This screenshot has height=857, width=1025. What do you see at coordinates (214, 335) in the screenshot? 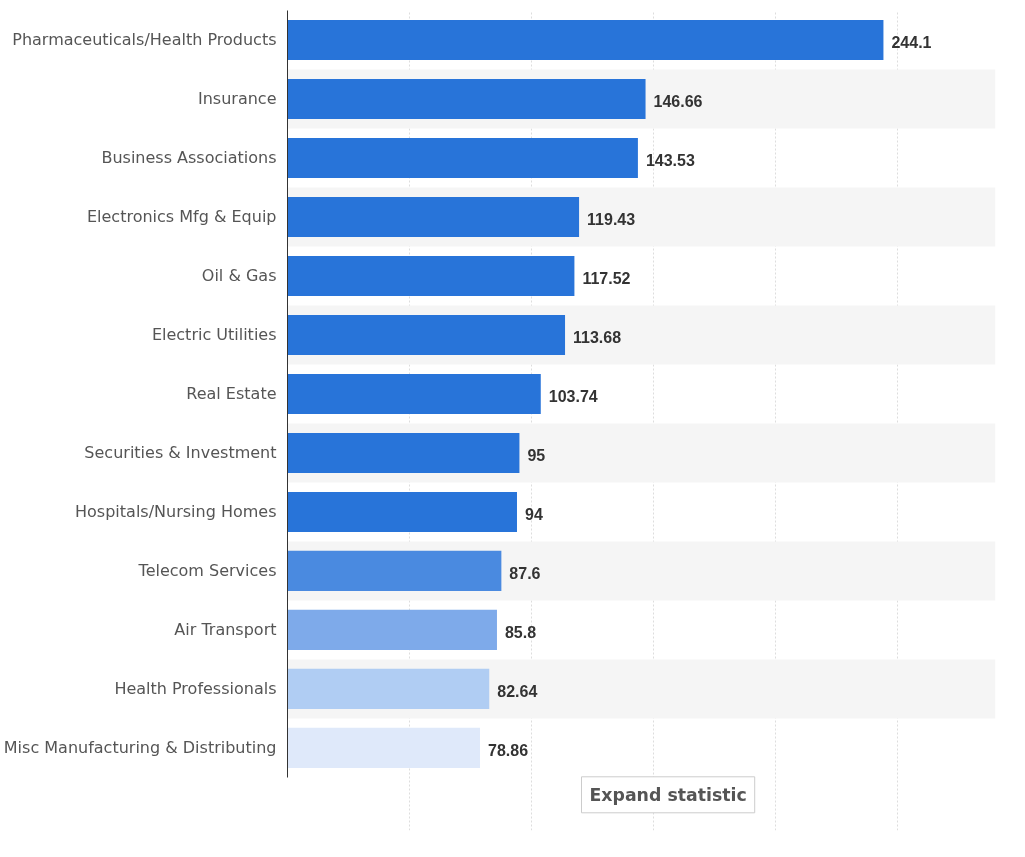
I see `y-tick-label: Electric Utilities` at bounding box center [214, 335].